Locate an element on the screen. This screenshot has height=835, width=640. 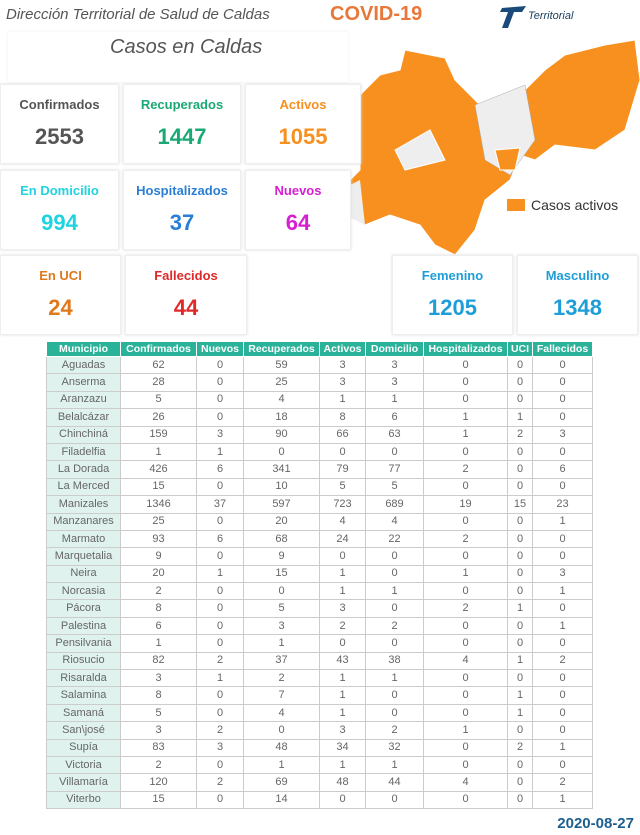
value-cell: 689 is located at coordinates (394, 504).